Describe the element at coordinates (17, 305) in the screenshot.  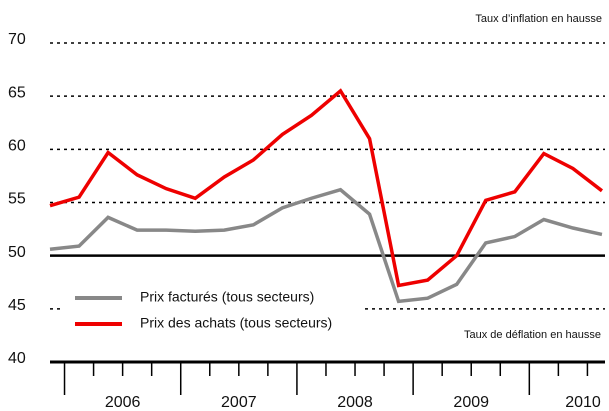
I see `y-tick-label: 45` at that location.